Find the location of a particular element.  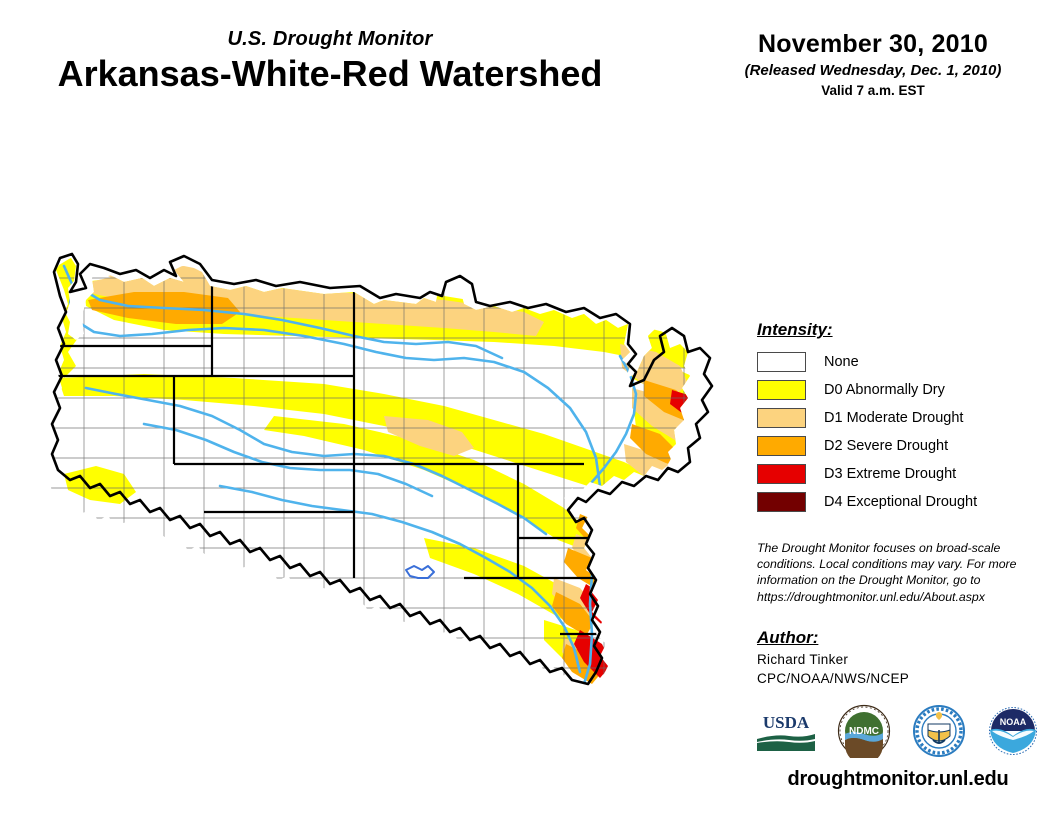

usda-logo: USDA is located at coordinates (786, 732).